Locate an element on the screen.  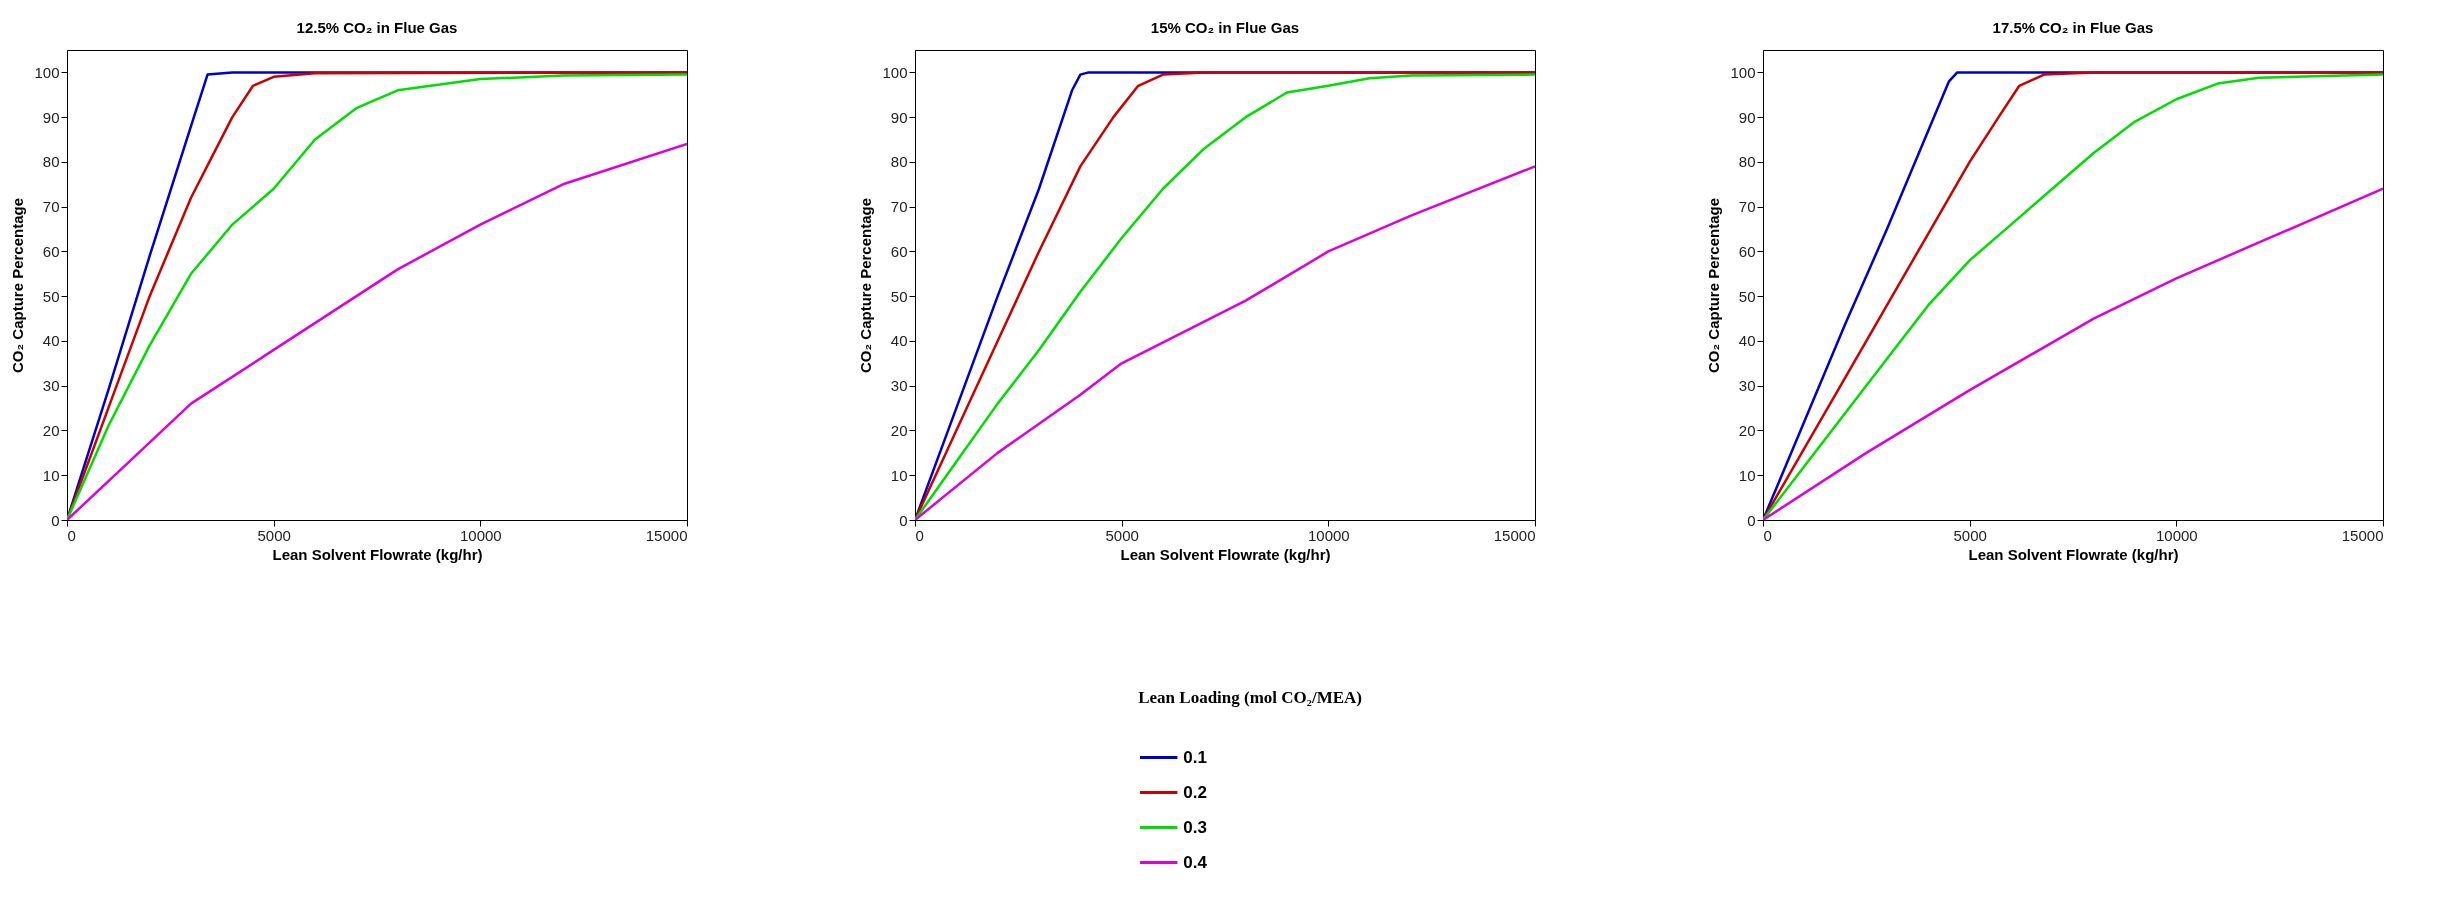
legend-label: 0.1 is located at coordinates (1195, 757).